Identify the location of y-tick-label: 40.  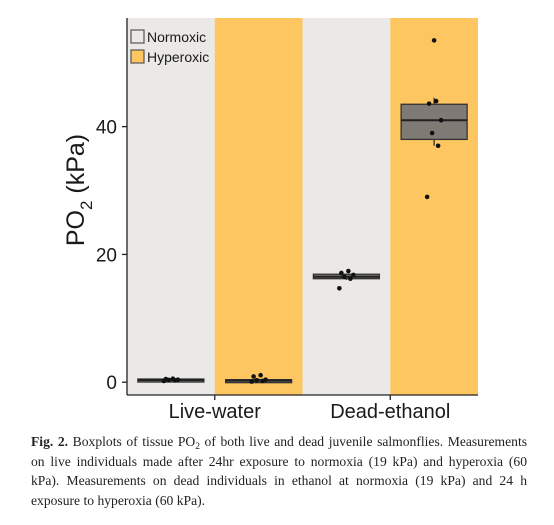
(106, 128).